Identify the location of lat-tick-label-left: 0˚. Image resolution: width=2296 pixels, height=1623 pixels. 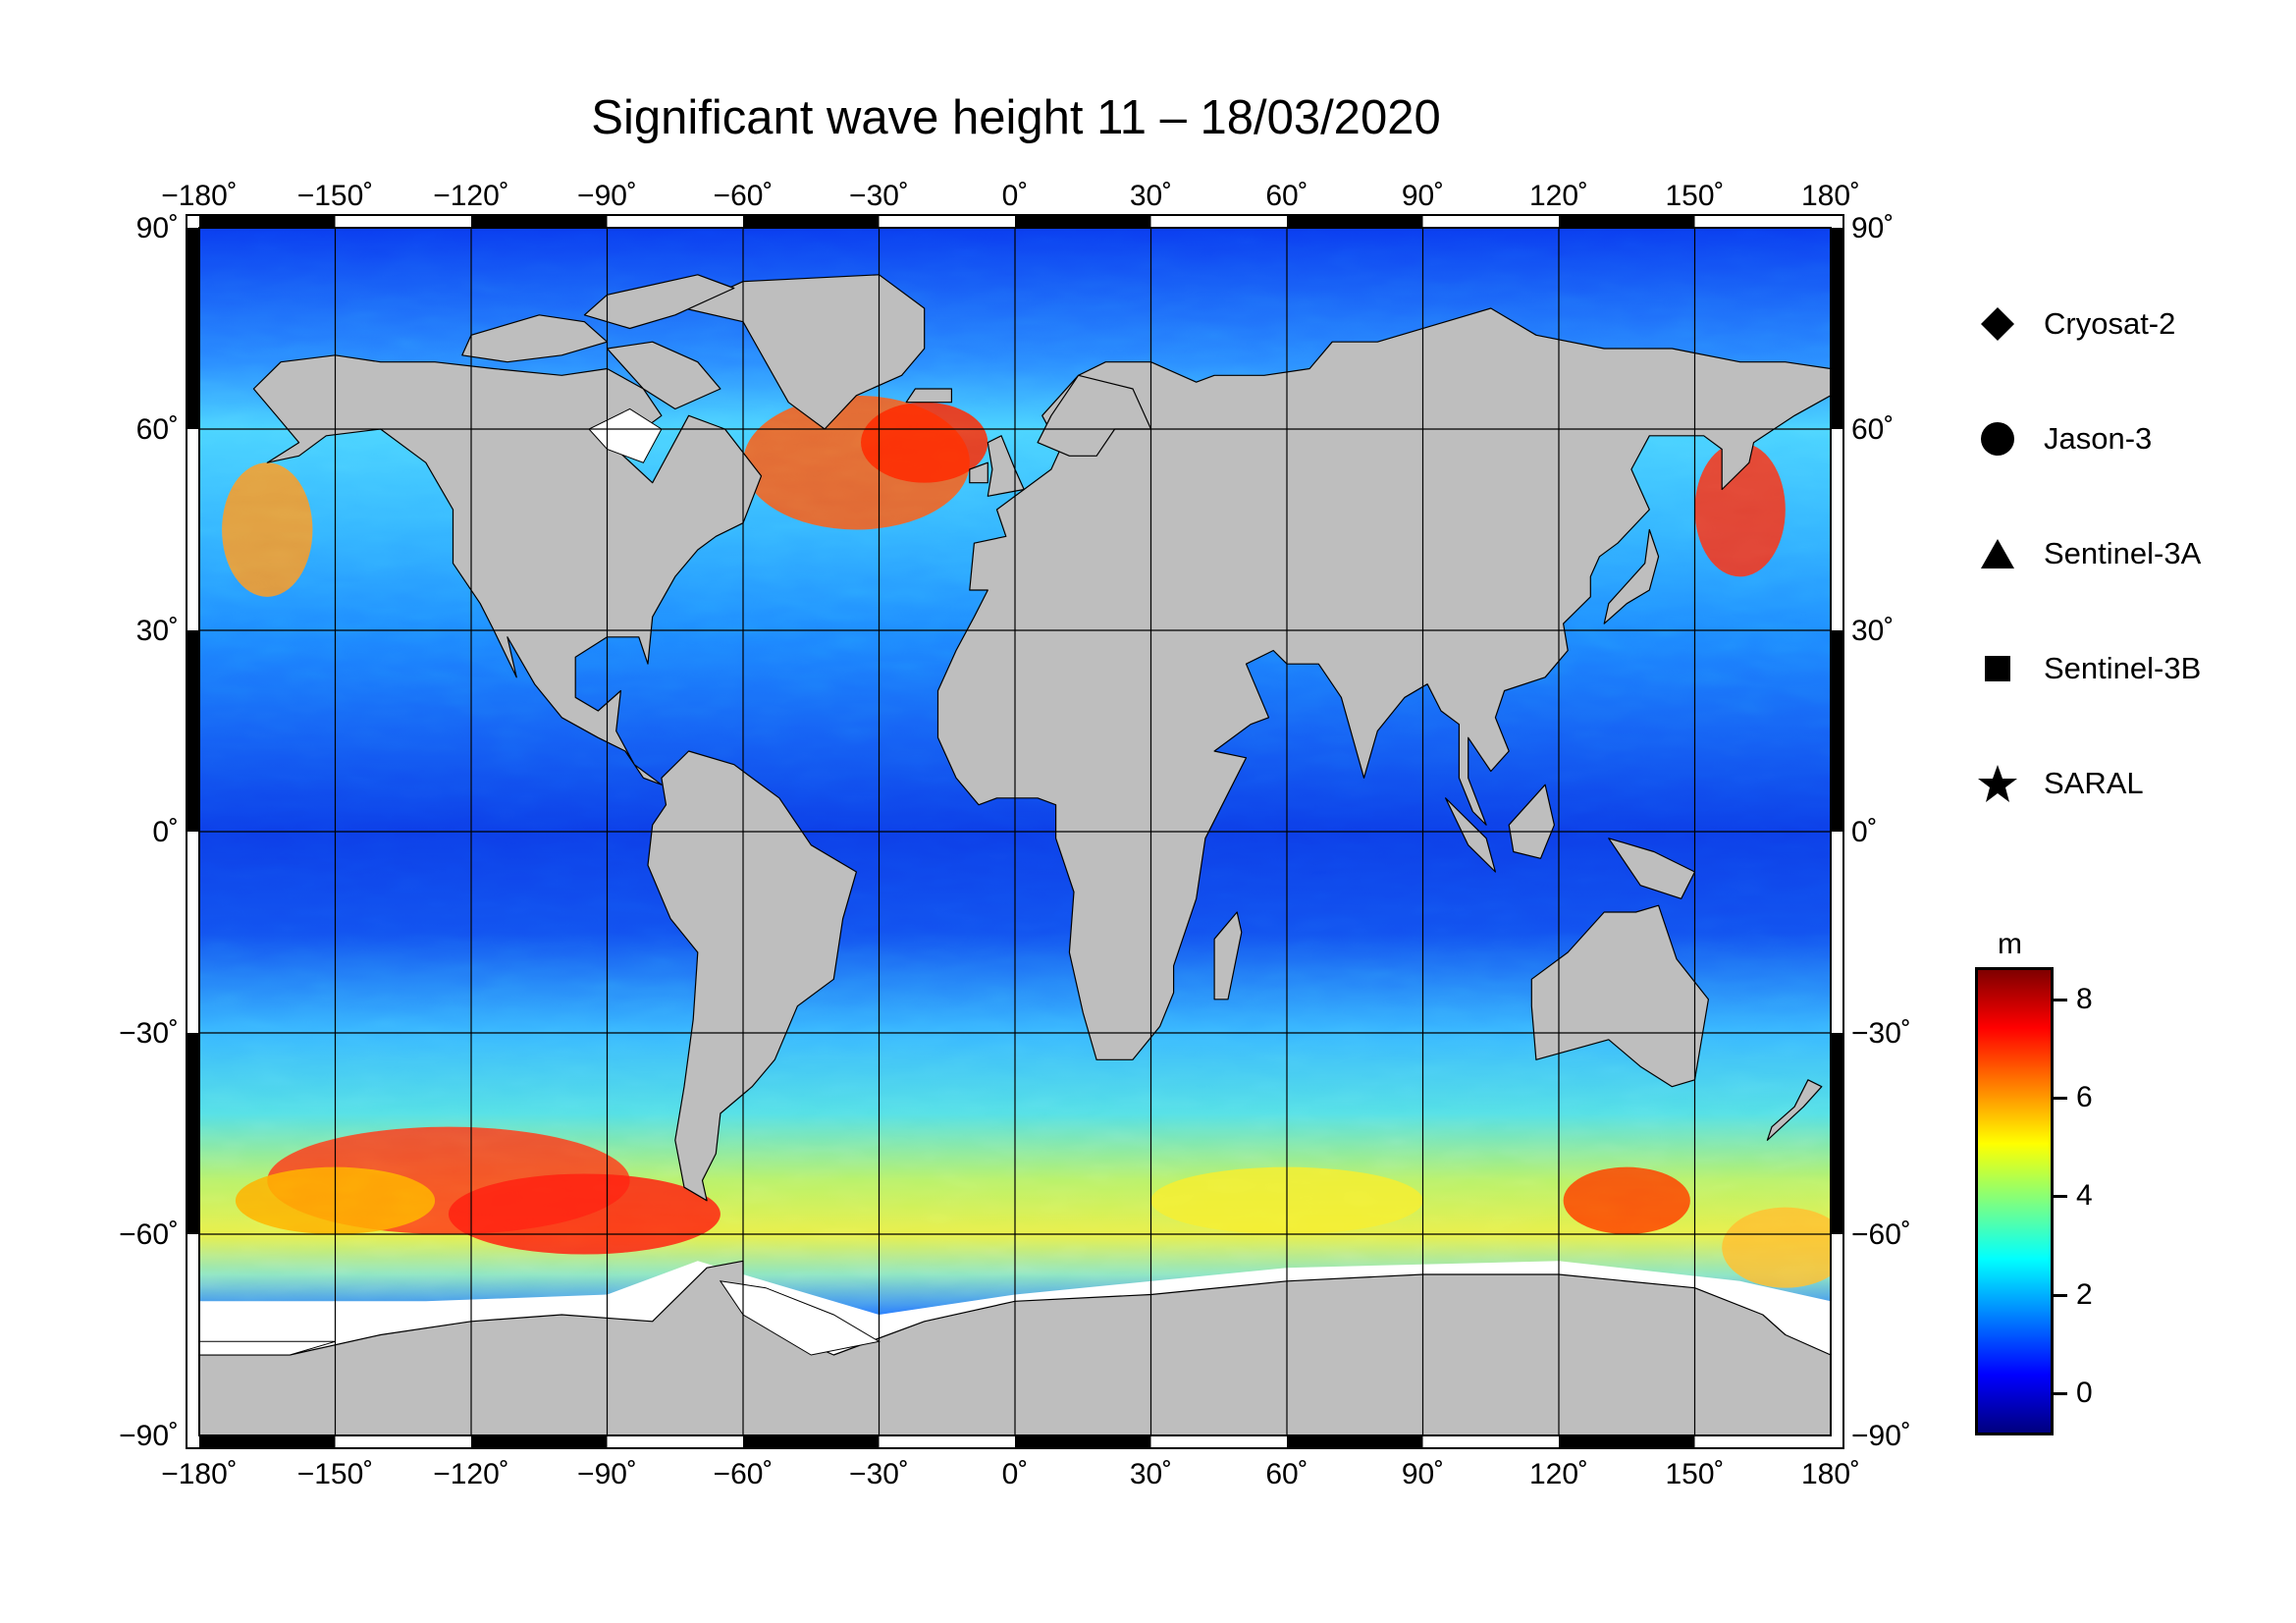
(165, 832).